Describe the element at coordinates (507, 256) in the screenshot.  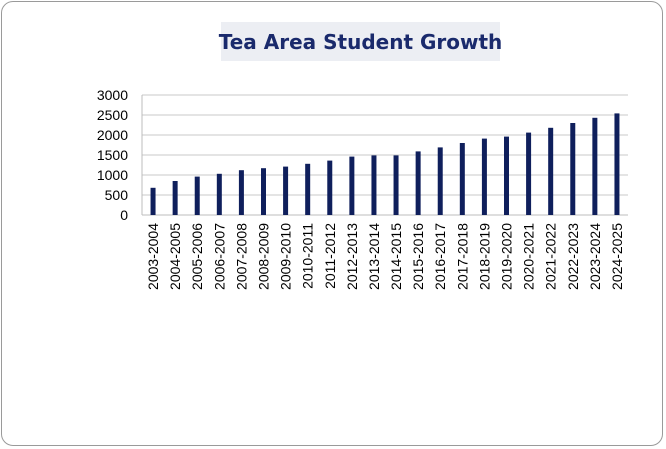
I see `x-tick-label: 2019-2020` at that location.